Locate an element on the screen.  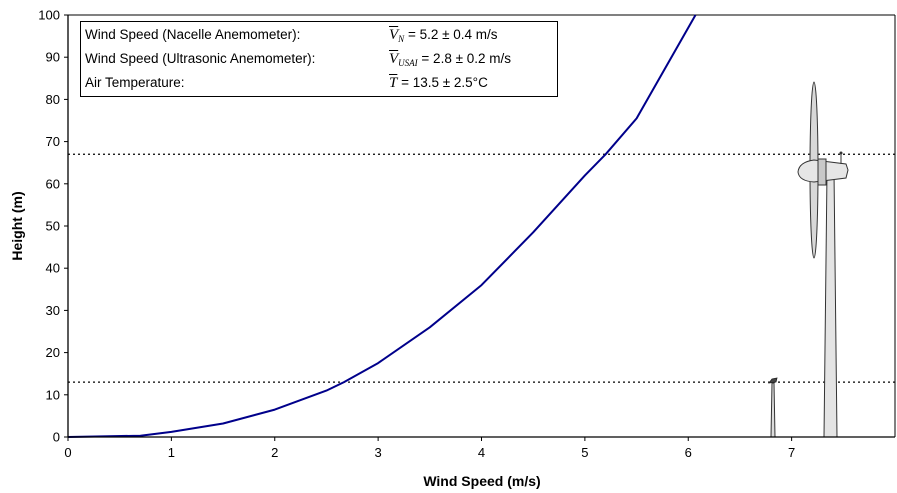
y-tick-label: 50 is located at coordinates (53, 226).